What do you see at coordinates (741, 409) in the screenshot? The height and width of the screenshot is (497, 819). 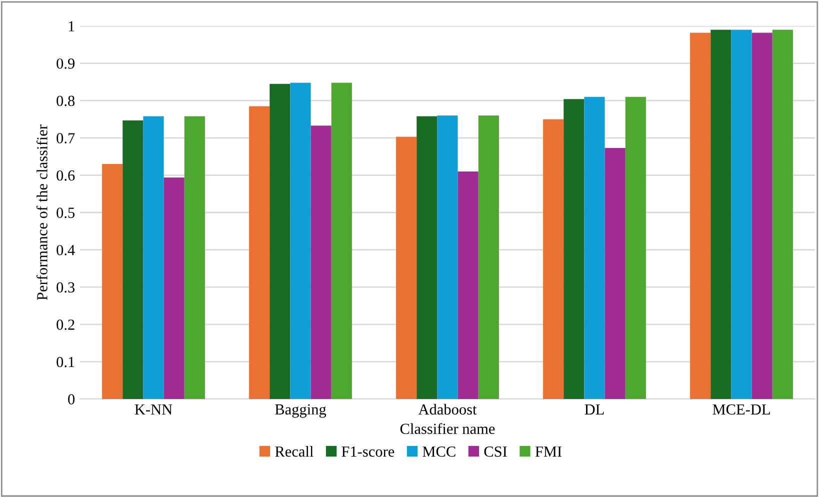 I see `x-tick-label: MCE-DL` at bounding box center [741, 409].